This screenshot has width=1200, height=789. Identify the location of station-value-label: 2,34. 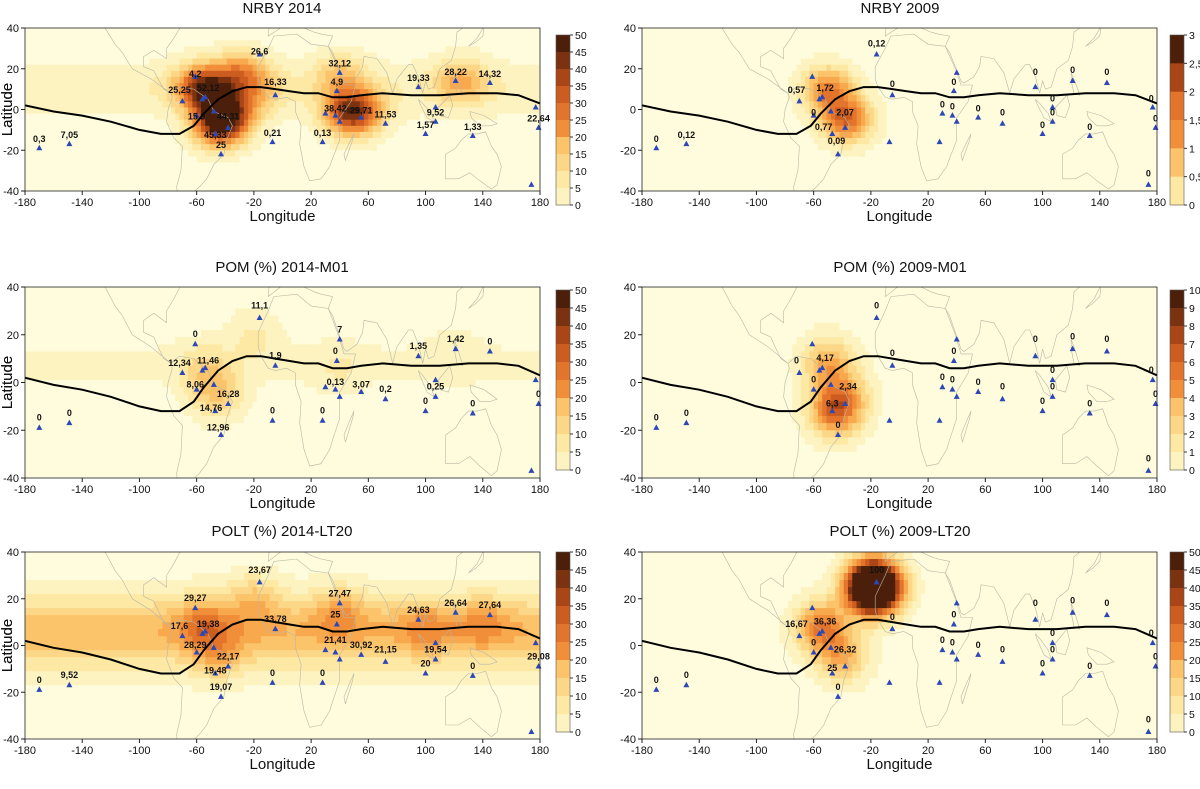
(848, 387).